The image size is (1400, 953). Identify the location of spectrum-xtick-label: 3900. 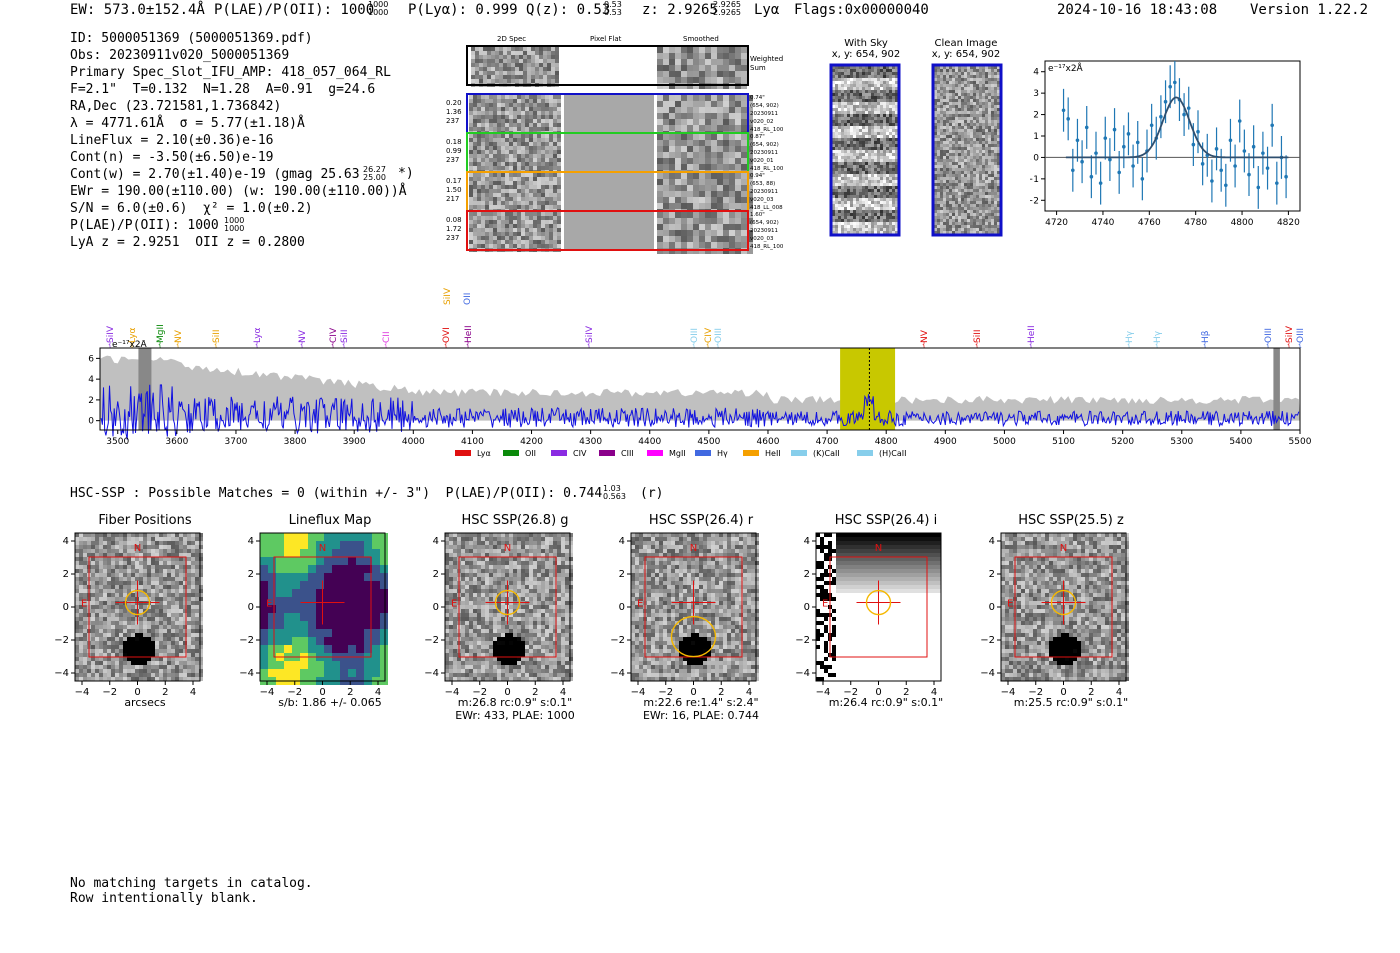
(354, 442).